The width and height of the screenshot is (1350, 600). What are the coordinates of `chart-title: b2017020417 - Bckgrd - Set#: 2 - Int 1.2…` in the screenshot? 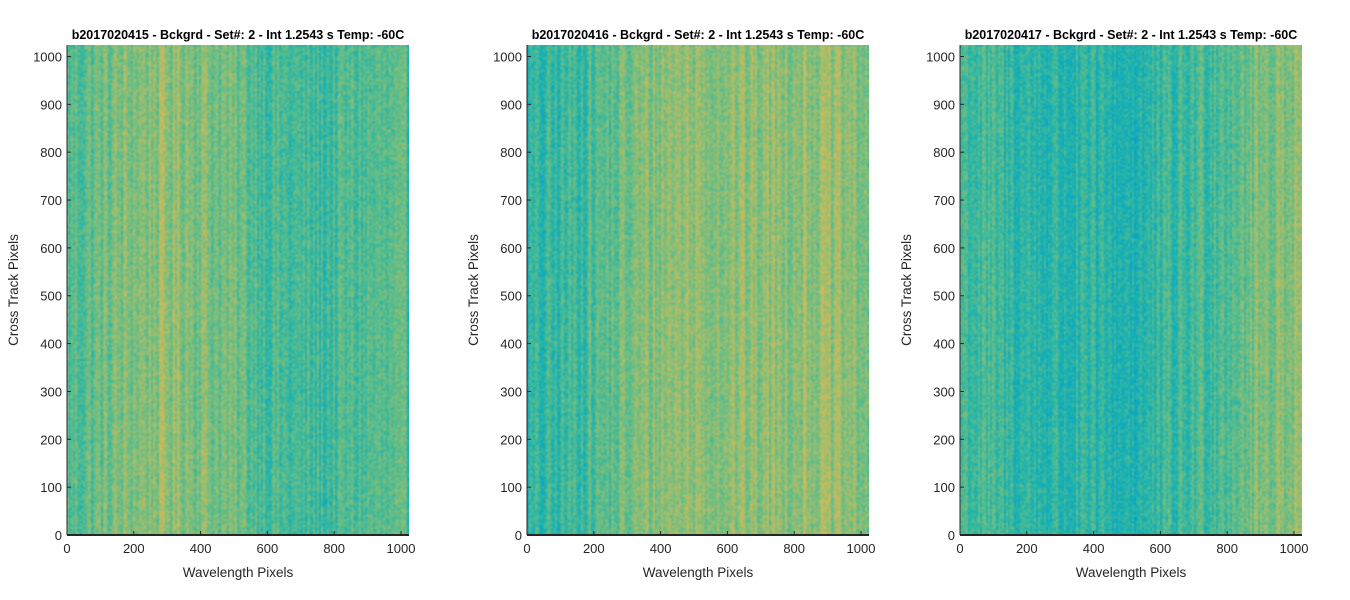 It's located at (1131, 35).